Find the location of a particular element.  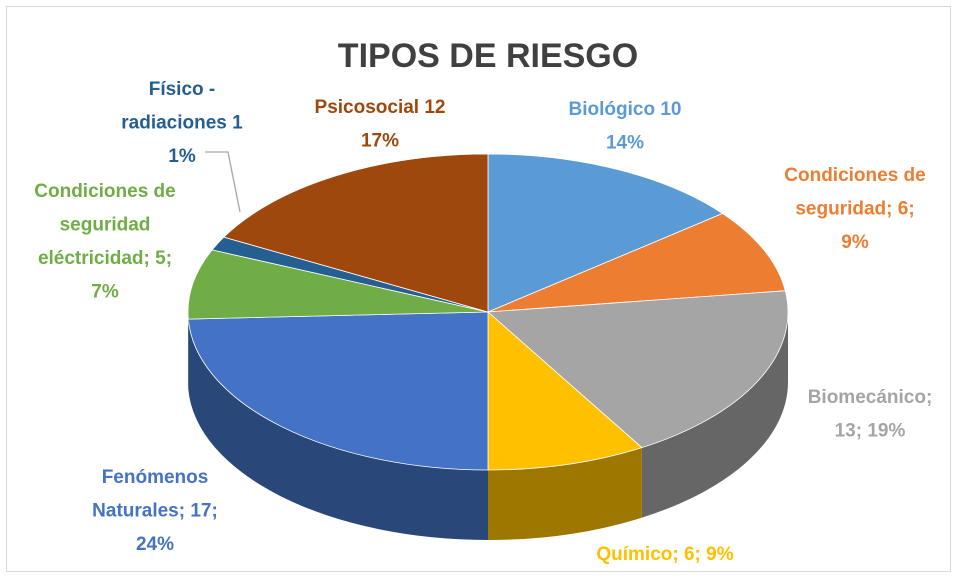

data-label: Naturales; 17; is located at coordinates (155, 511).